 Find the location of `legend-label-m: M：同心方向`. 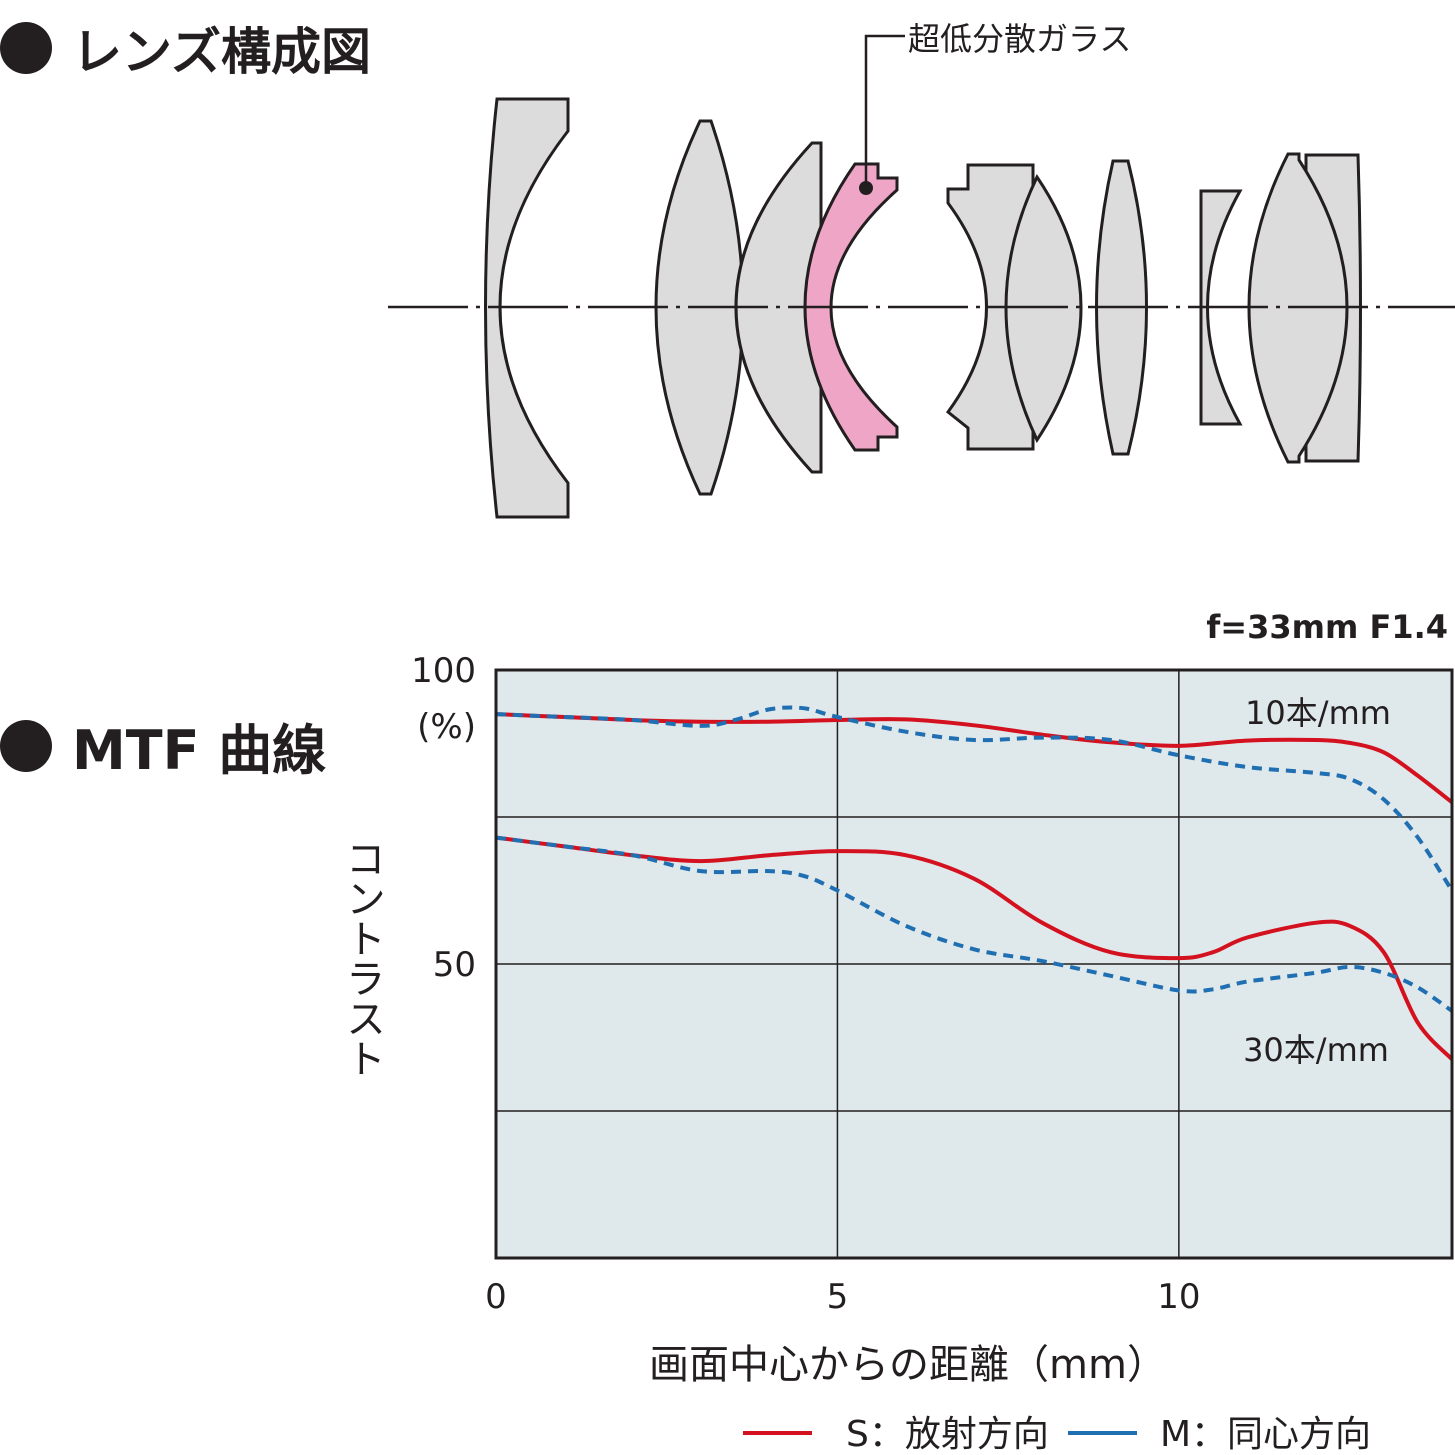

legend-label-m: M：同心方向 is located at coordinates (1265, 1434).